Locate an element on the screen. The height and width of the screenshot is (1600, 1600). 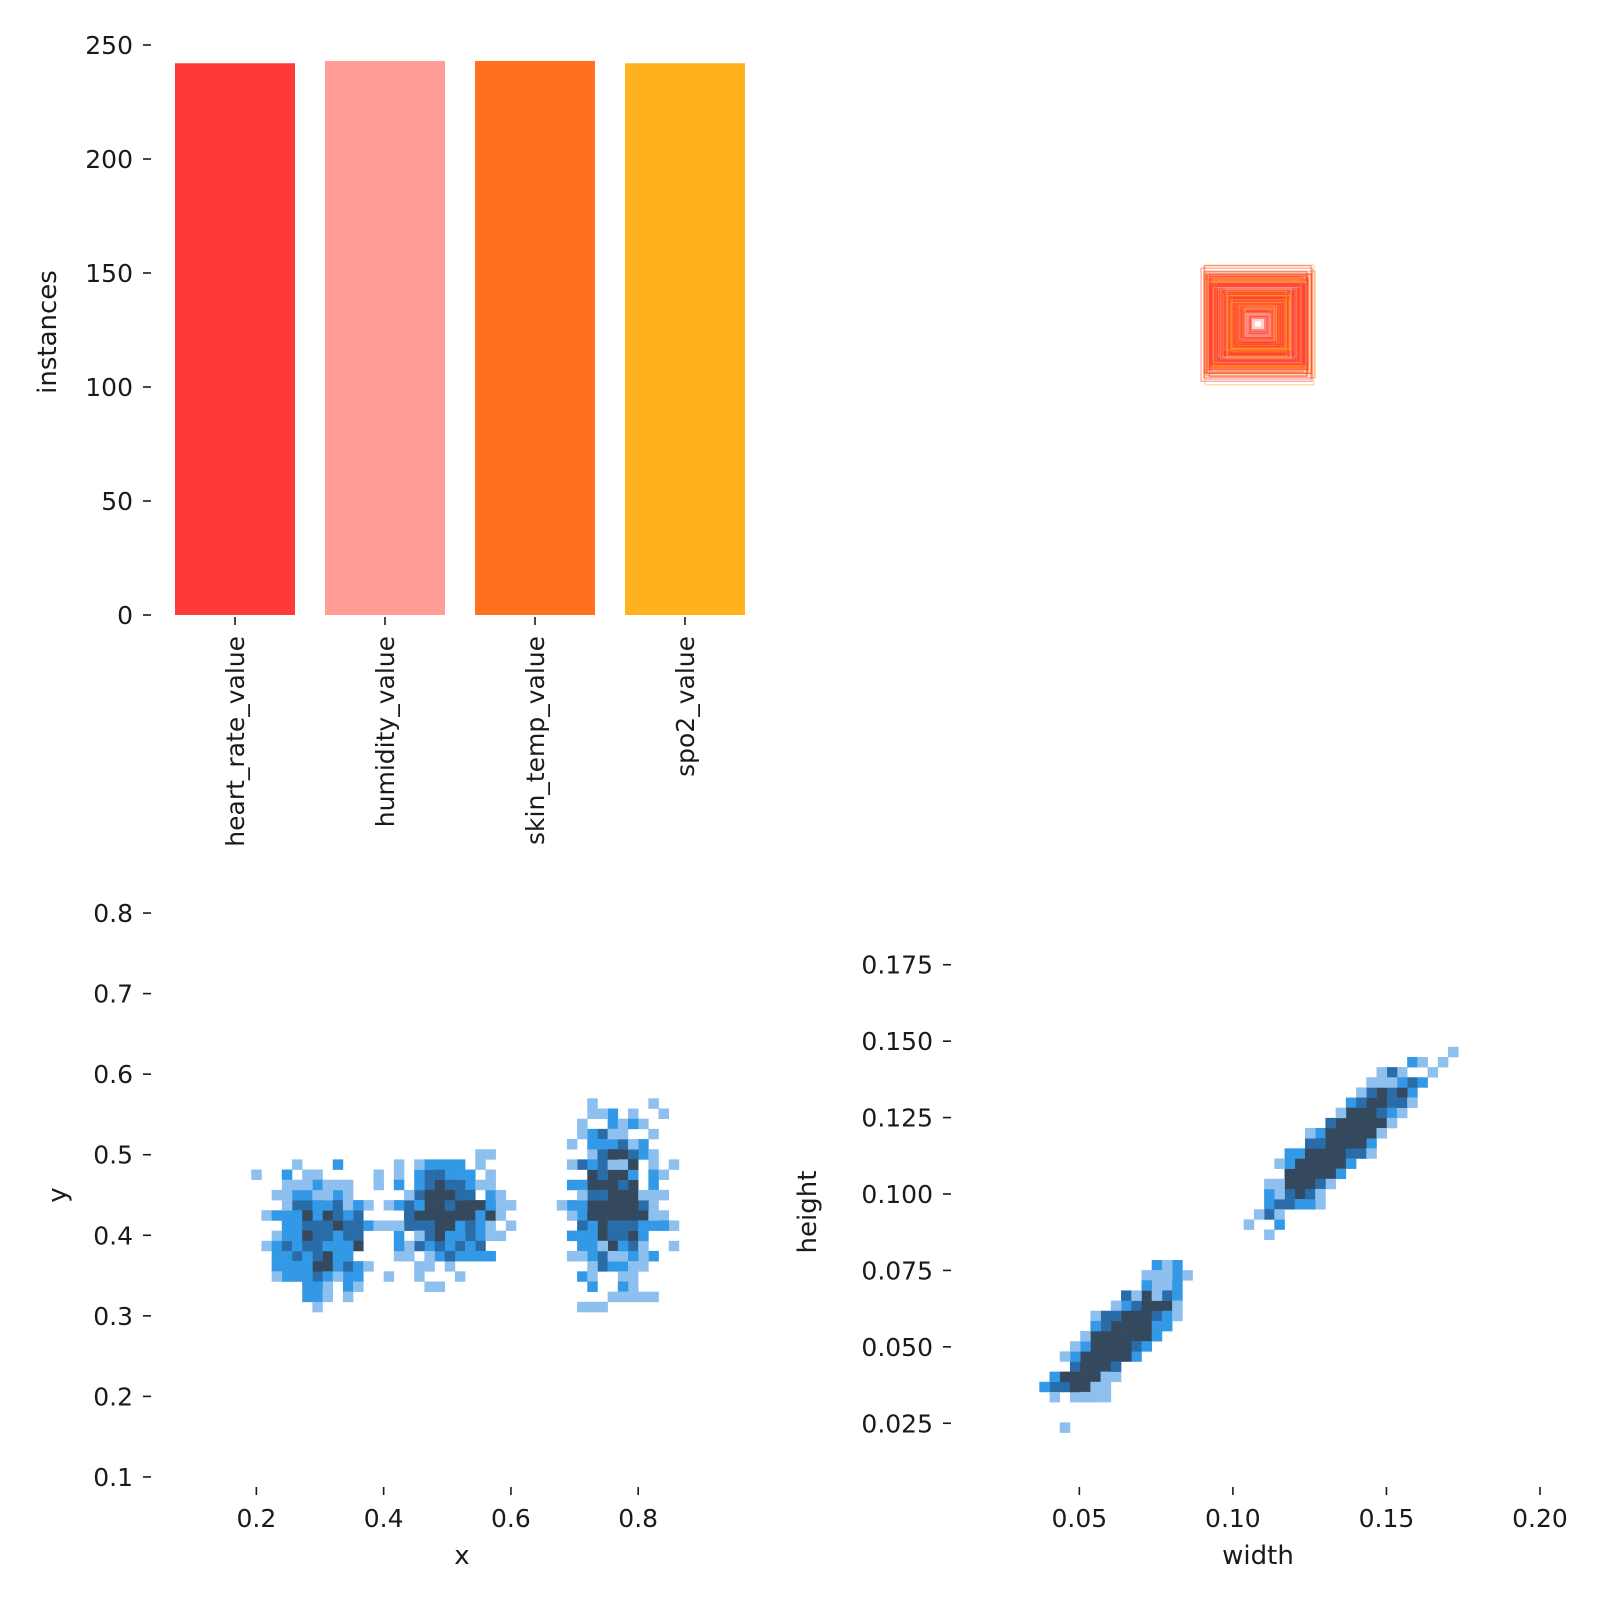
bar-xtick-label: spo2_value is located at coordinates (685, 706).